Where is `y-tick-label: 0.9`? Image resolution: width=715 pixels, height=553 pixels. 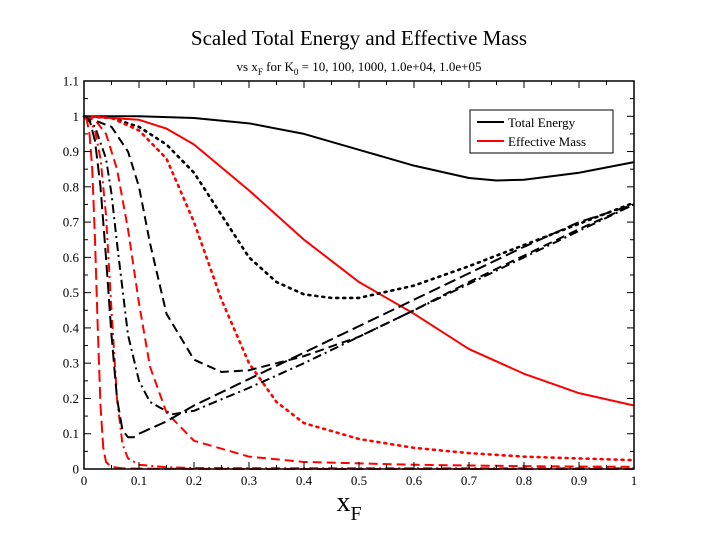
y-tick-label: 0.9 is located at coordinates (71, 151).